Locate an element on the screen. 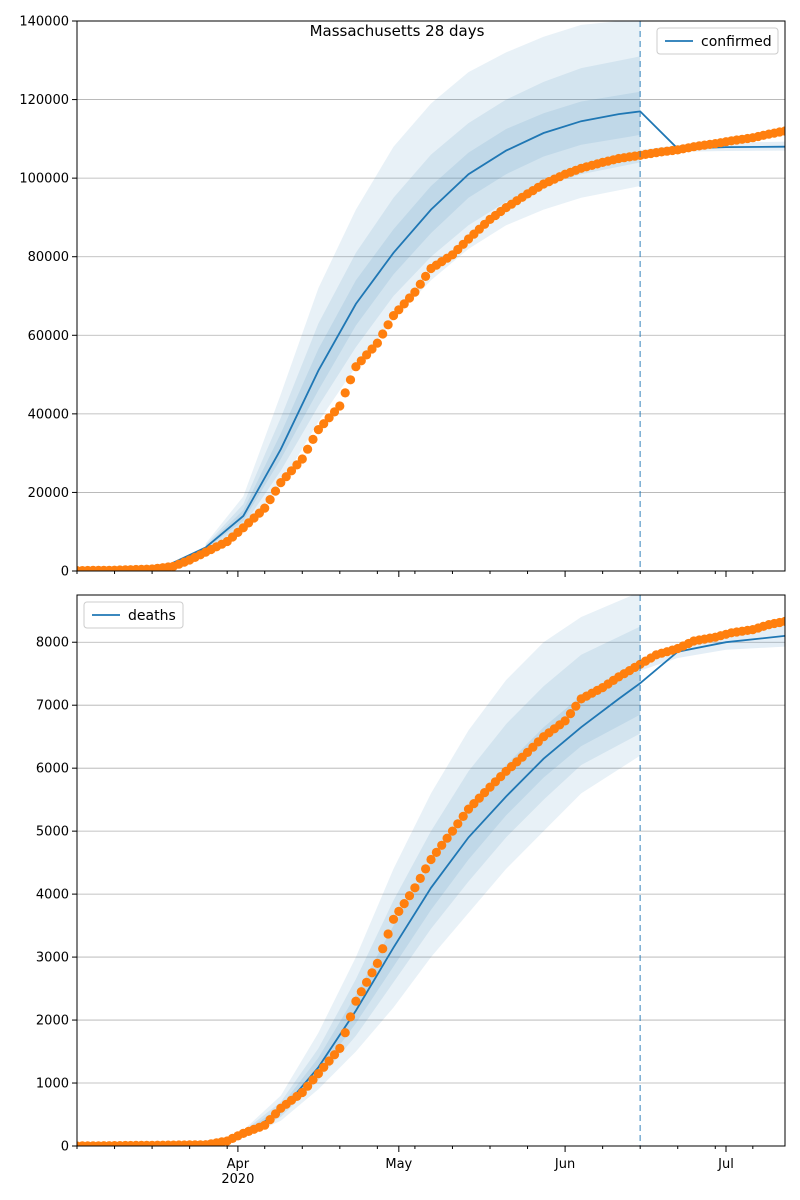 Image resolution: width=800 pixels, height=1200 pixels. y-tick-label: 3000 is located at coordinates (52, 958).